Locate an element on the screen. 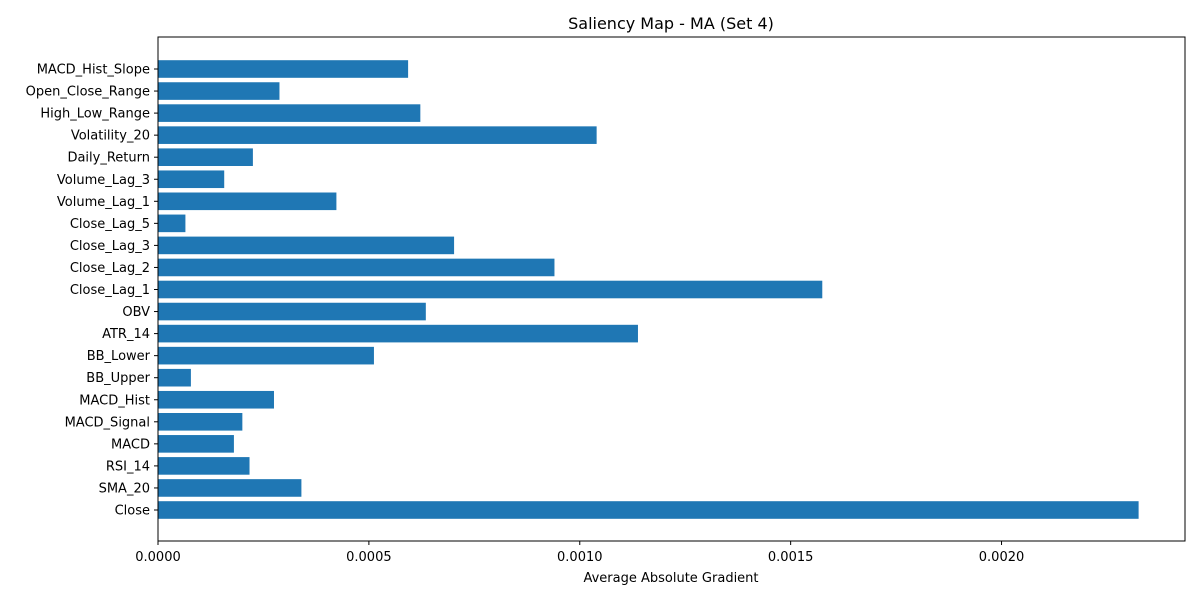 The image size is (1200, 600). bar-bb-lower is located at coordinates (266, 355).